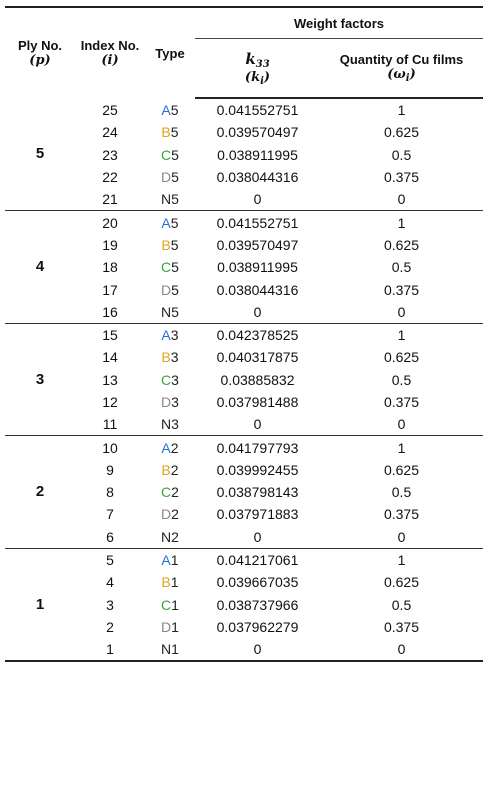  I want to click on k-value: 0.03885832, so click(257, 379).